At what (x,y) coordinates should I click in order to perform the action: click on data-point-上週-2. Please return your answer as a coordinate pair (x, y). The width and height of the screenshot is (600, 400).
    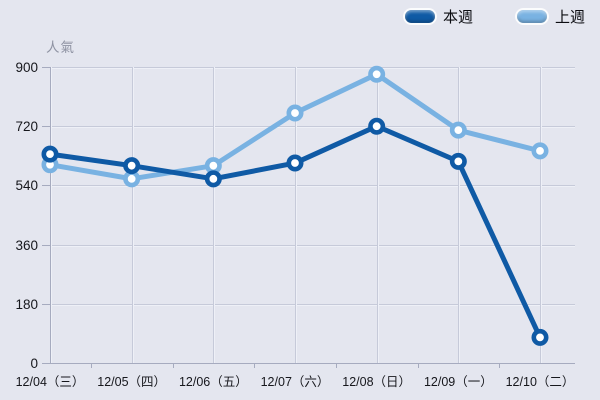
    Looking at the image, I should click on (213, 166).